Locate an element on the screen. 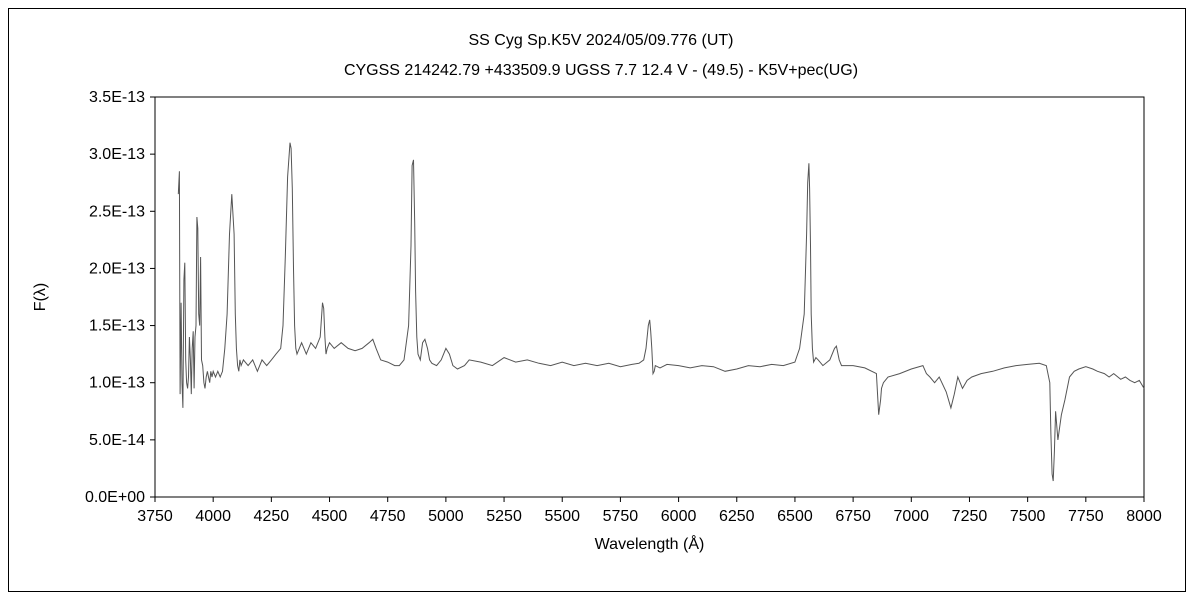 This screenshot has height=600, width=1200. y-axis-label: F(λ) is located at coordinates (40, 297).